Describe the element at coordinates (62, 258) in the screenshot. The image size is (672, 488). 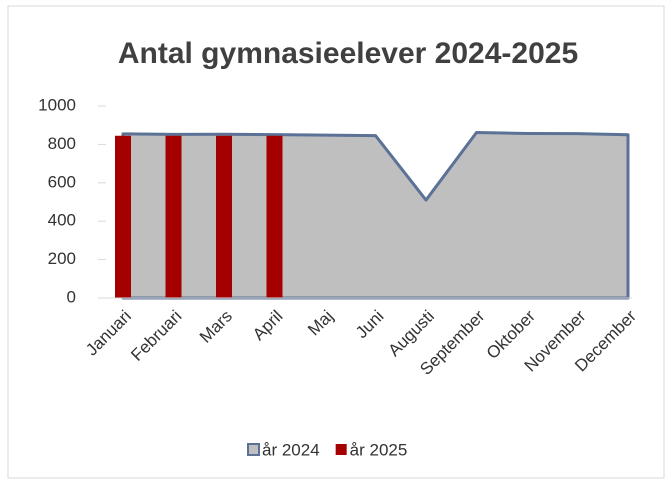
I see `y-tick-label: 200` at that location.